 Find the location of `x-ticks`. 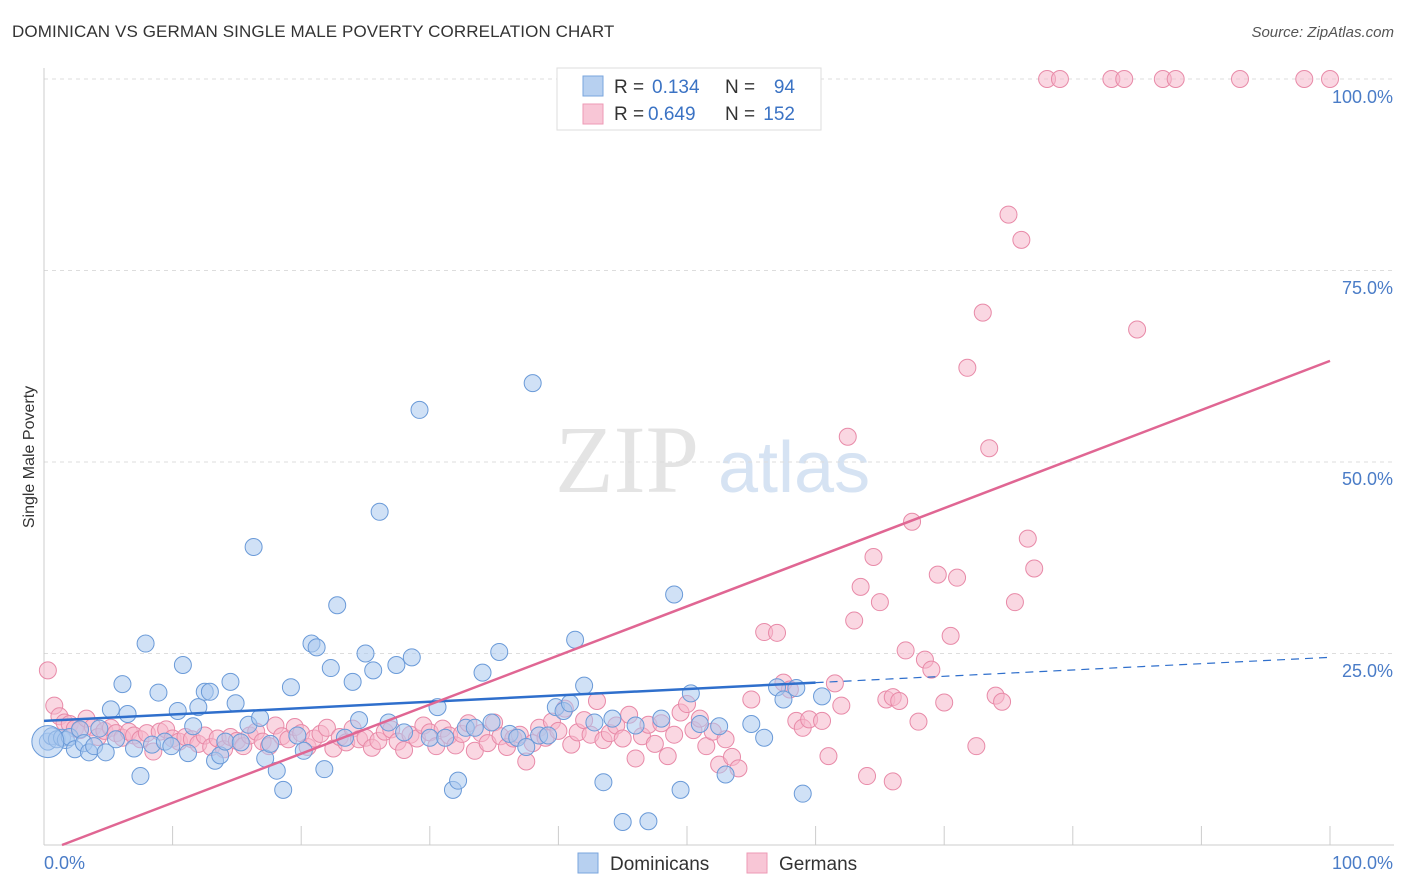

x-ticks is located at coordinates (751, 835).